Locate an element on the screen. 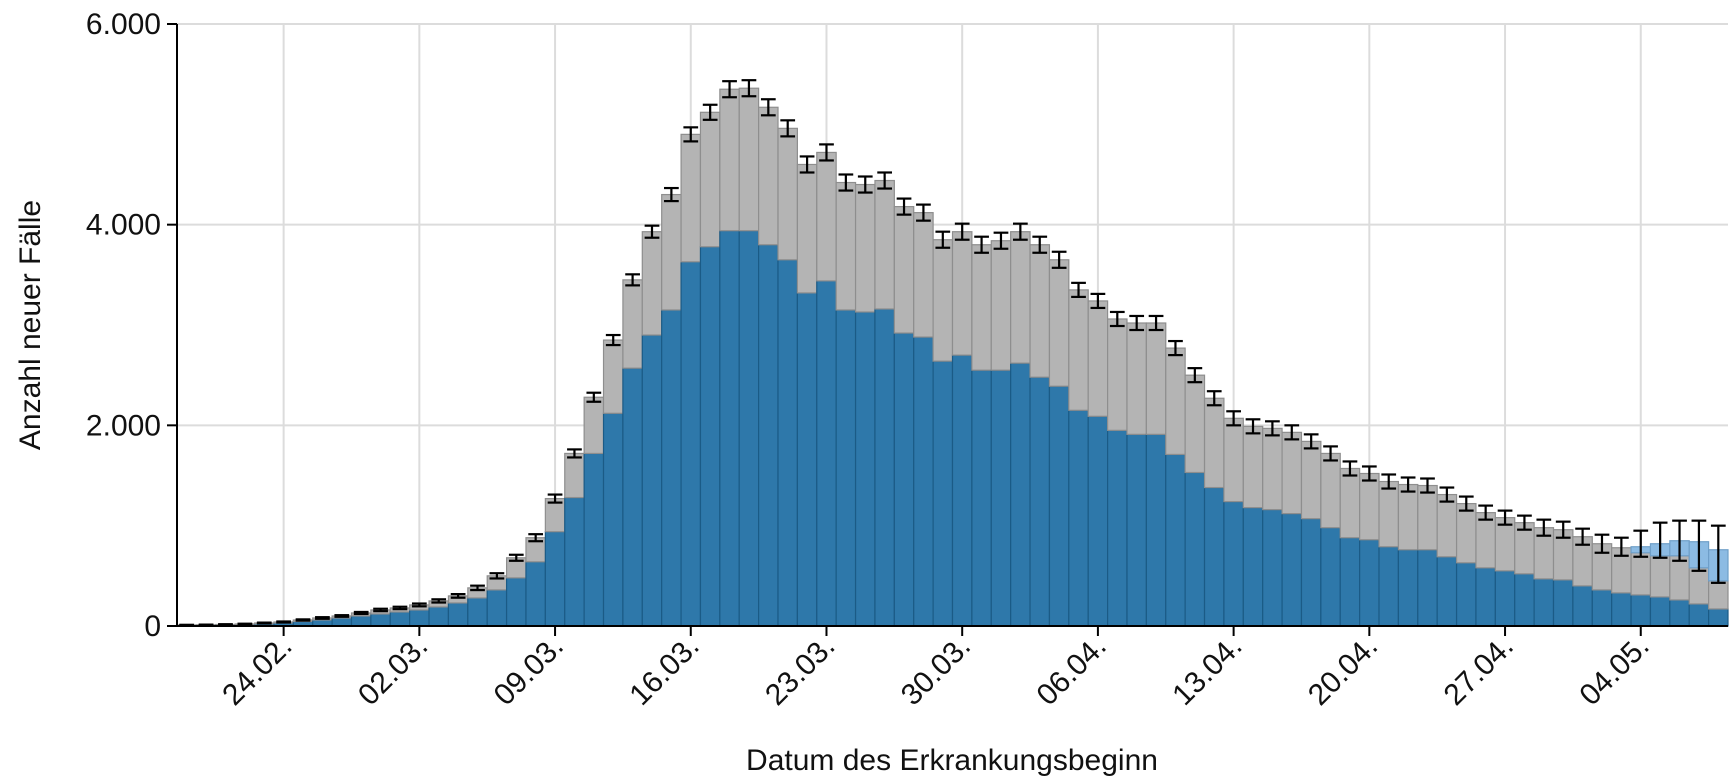 The image size is (1734, 784). x-tick-label: 24.02. is located at coordinates (257, 671).